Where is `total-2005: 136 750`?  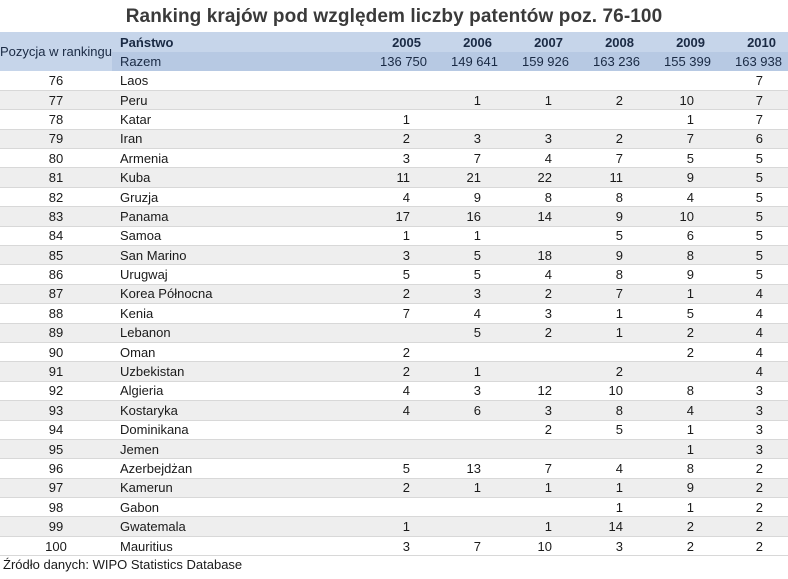
total-2005: 136 750 is located at coordinates (397, 61).